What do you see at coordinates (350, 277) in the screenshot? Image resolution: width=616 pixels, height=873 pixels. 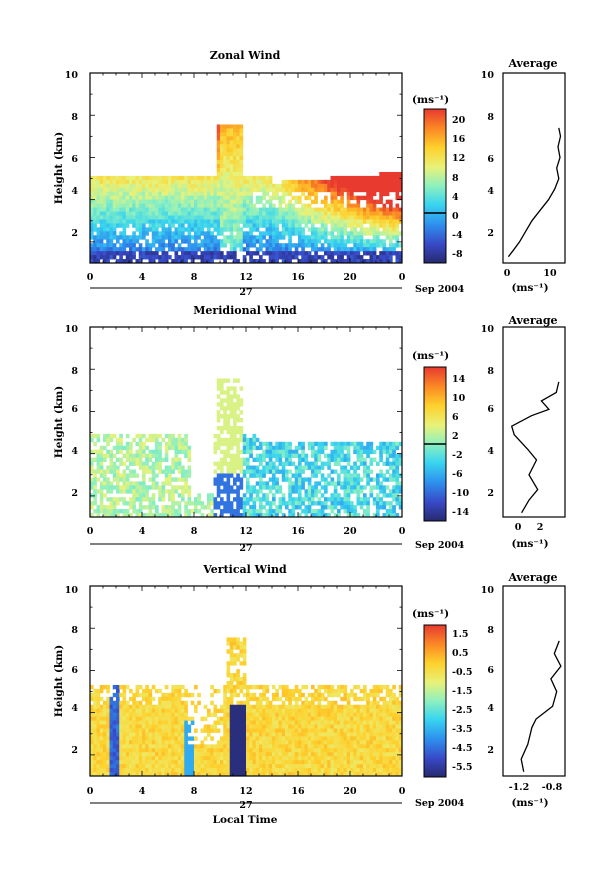 I see `zonal-xtick-20: 20` at bounding box center [350, 277].